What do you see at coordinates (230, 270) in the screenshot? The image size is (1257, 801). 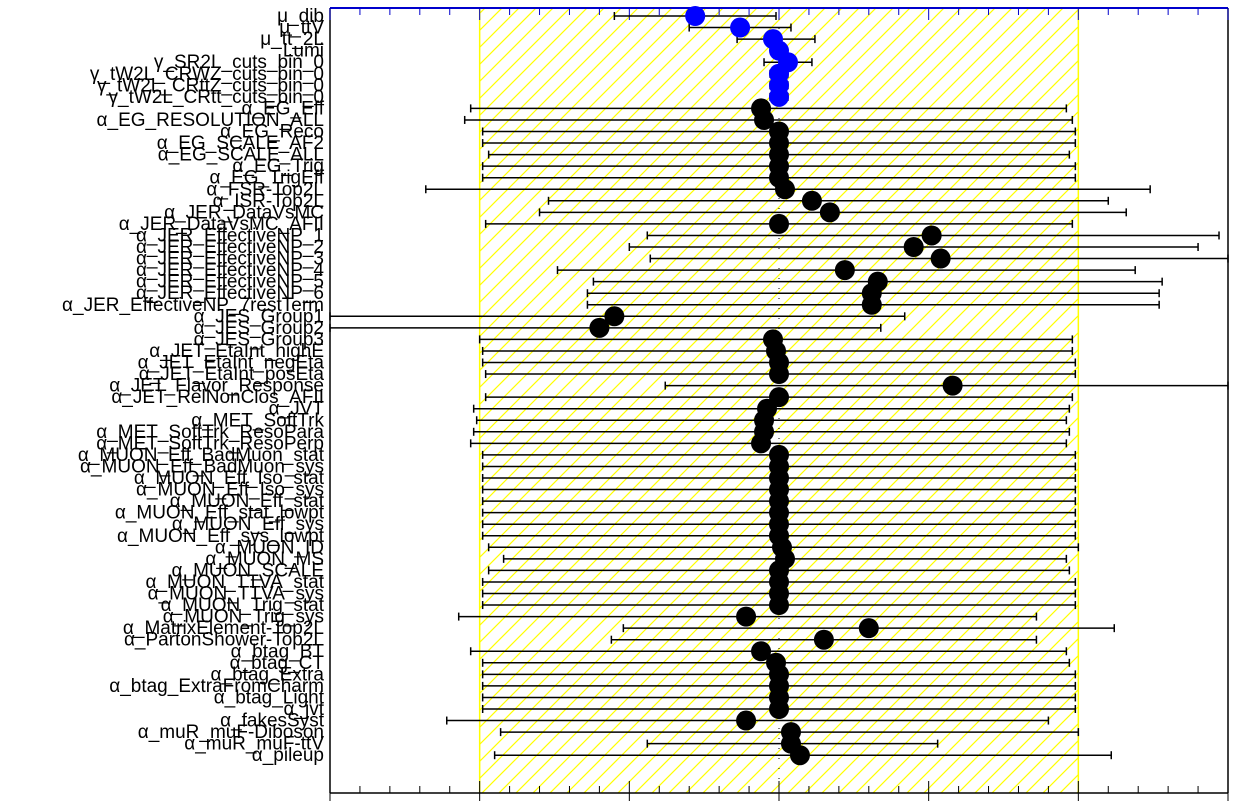 I see `parameter-label: α_JER_EffectiveNP_4` at bounding box center [230, 270].